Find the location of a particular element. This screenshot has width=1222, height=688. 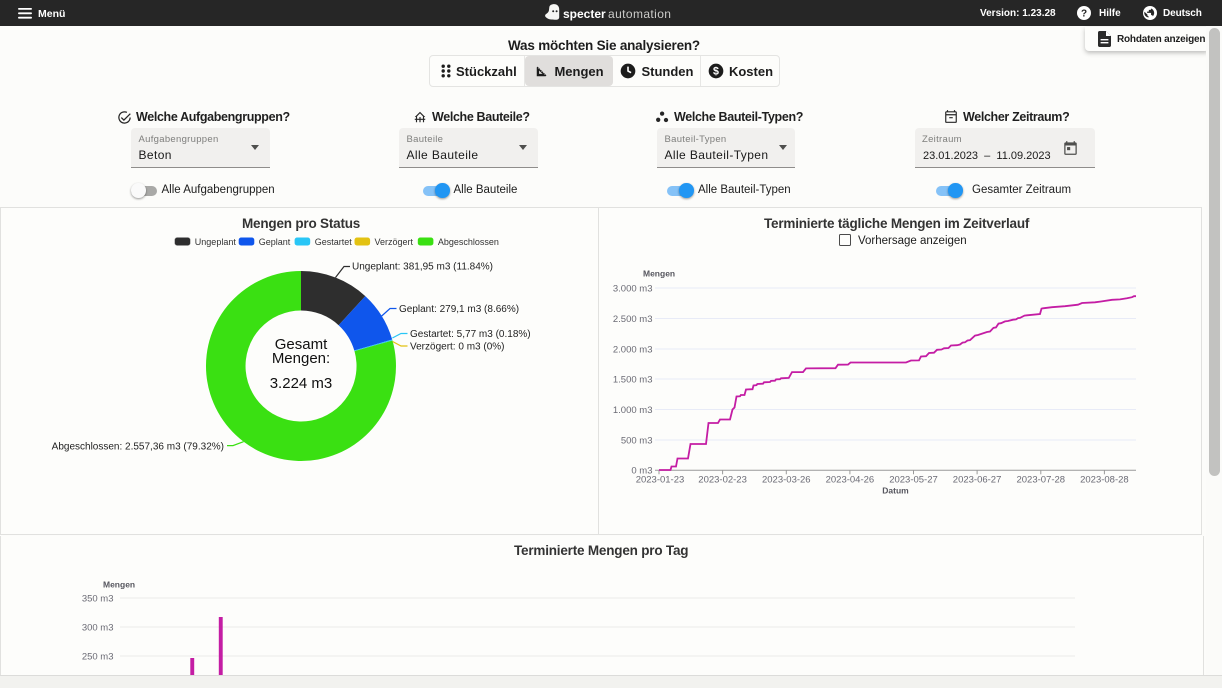

svg-text: 1.500 m3 is located at coordinates (633, 379).